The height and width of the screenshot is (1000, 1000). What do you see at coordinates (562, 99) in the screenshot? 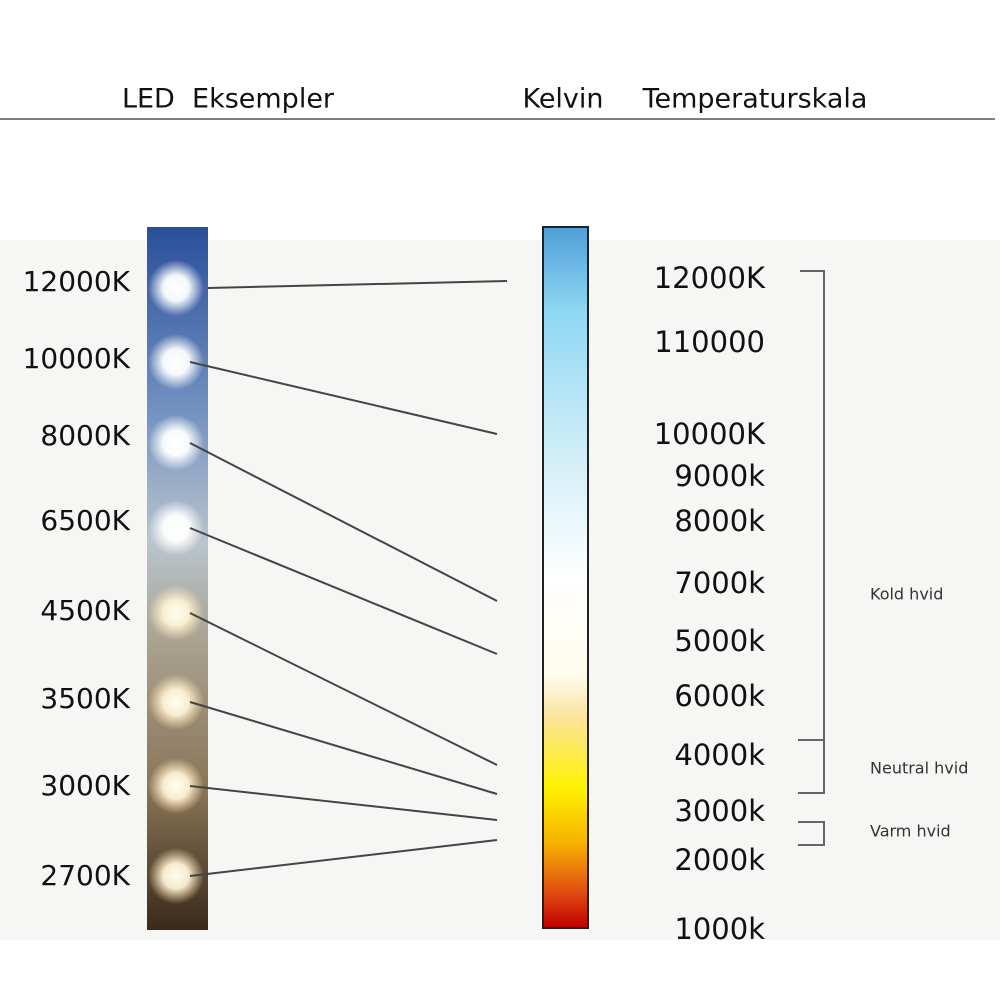
I see `header: Kelvin` at bounding box center [562, 99].